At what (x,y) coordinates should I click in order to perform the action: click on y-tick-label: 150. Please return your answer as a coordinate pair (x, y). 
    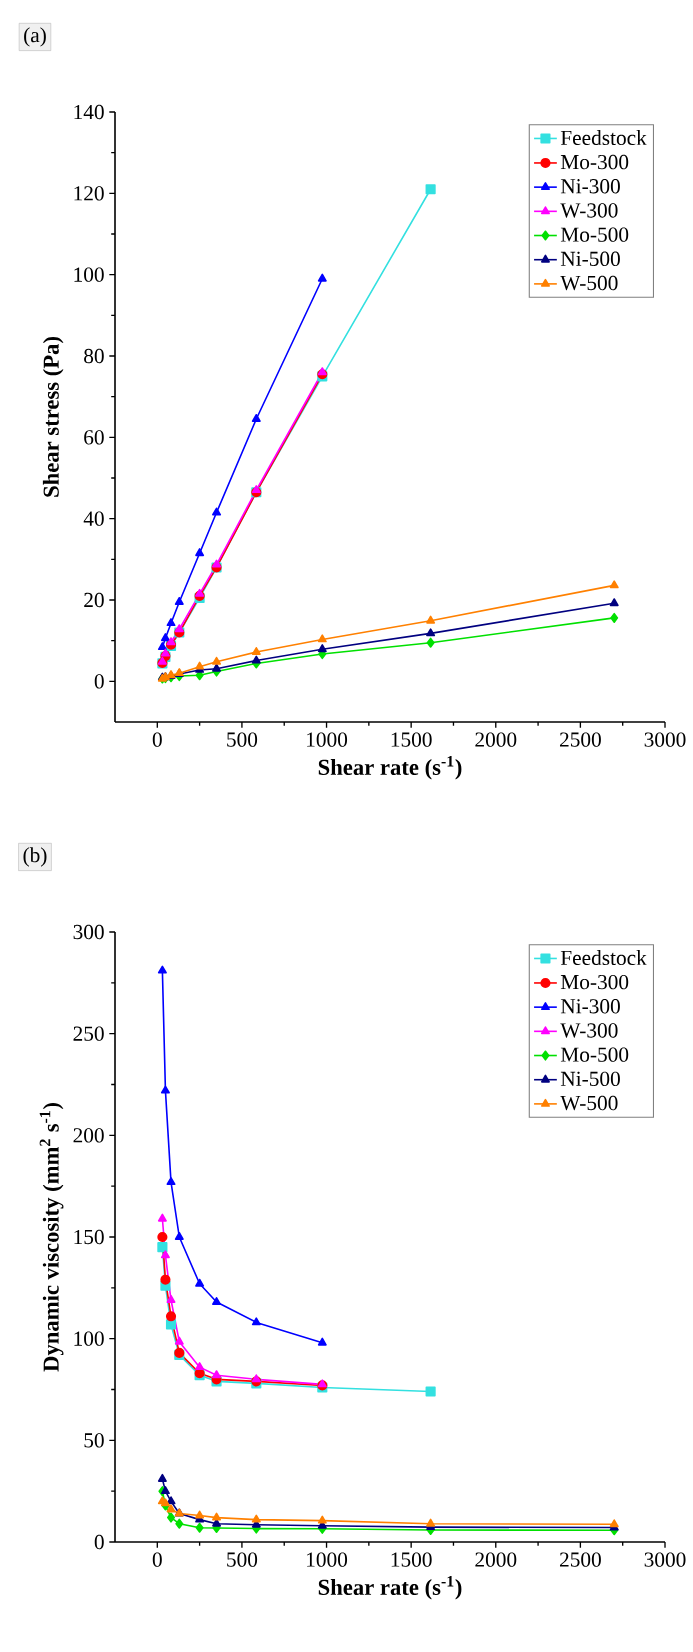
    Looking at the image, I should click on (89, 1237).